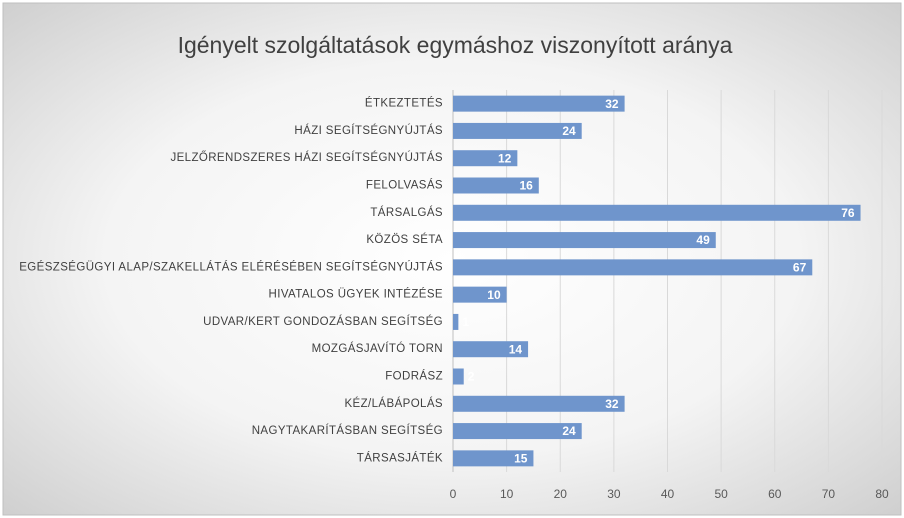  Describe the element at coordinates (668, 494) in the screenshot. I see `x-tick-label: 40` at that location.